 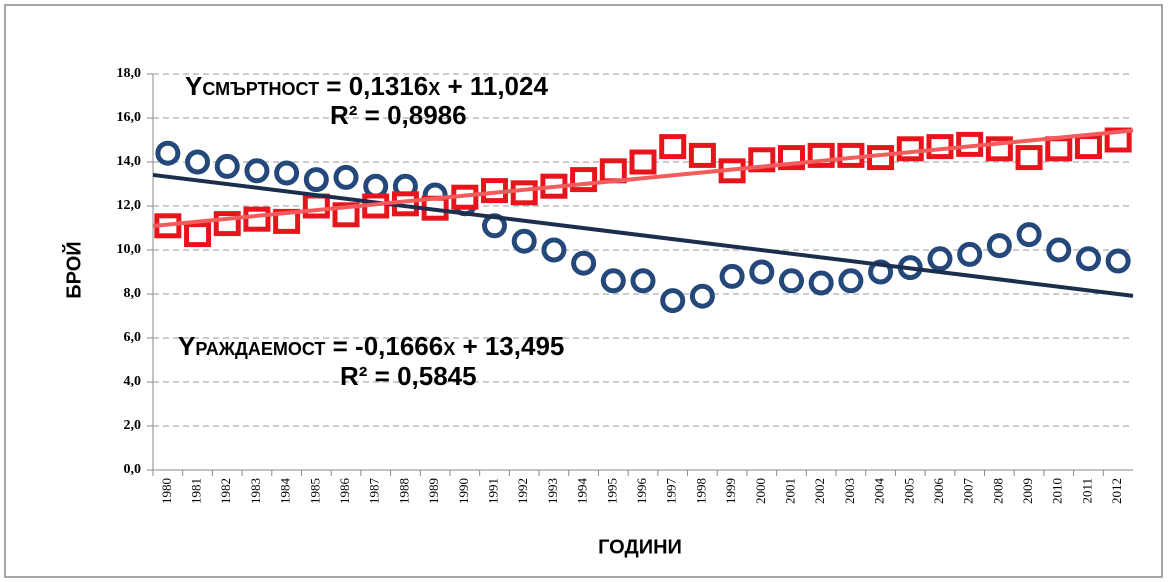 What do you see at coordinates (366, 86) in the screenshot?
I see `trend-equation: Yсмъртност = 0,1316x + 11,024` at bounding box center [366, 86].